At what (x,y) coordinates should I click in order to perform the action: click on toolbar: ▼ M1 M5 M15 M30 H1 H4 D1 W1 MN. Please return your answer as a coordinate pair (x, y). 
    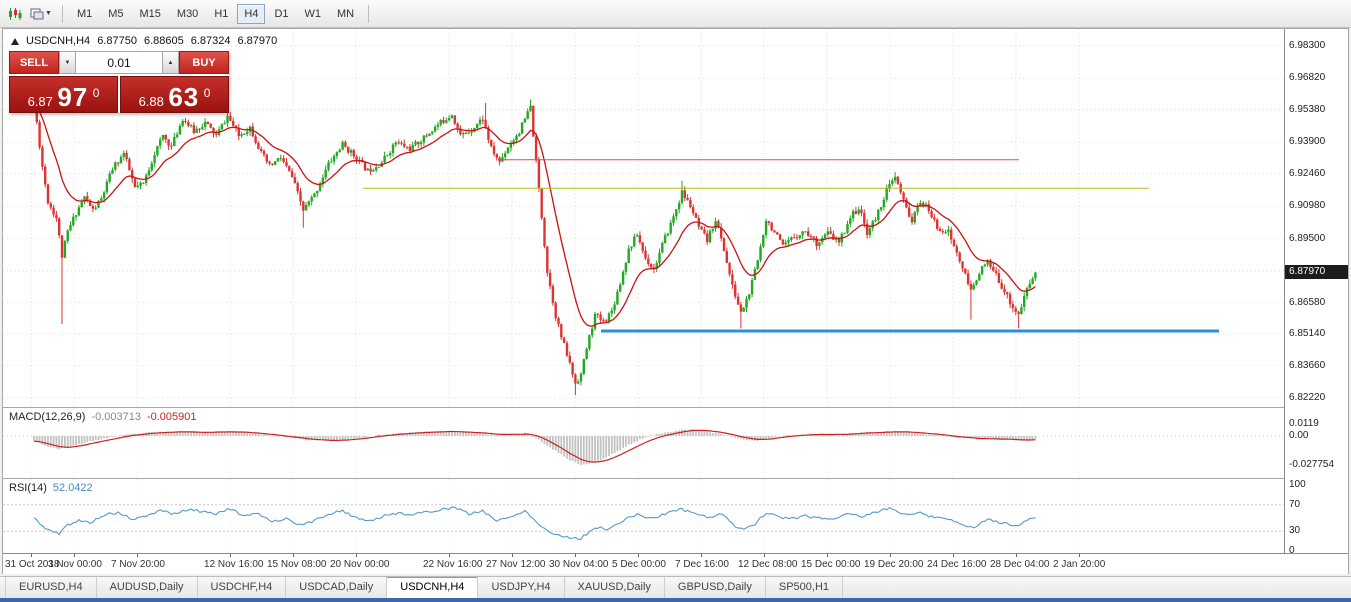
    Looking at the image, I should click on (675, 14).